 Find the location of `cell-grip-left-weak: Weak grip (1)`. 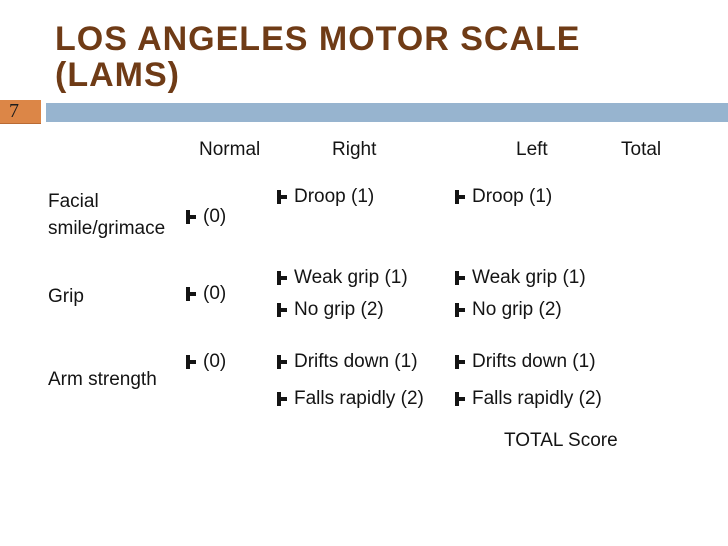

cell-grip-left-weak: Weak grip (1) is located at coordinates (520, 278).